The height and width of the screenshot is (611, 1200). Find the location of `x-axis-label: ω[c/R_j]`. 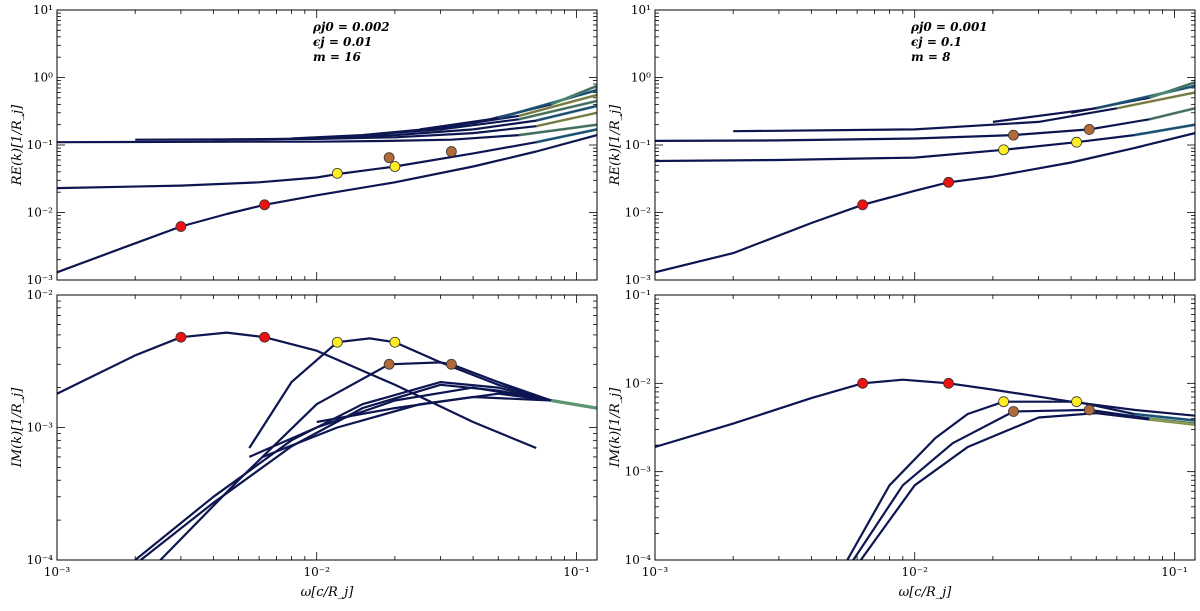

x-axis-label: ω[c/R_j] is located at coordinates (328, 592).